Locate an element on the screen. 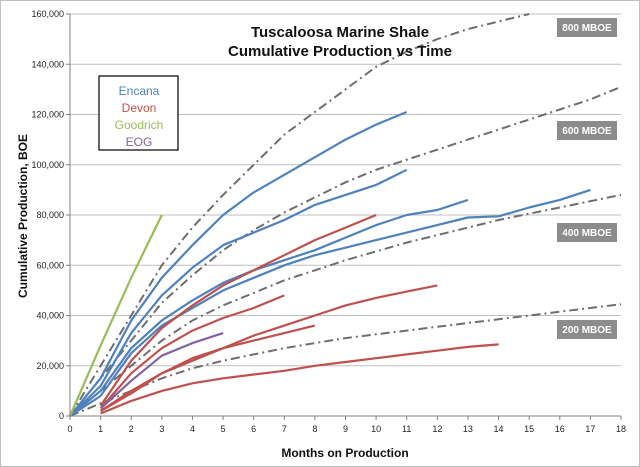  reference-label: 400 MBOE is located at coordinates (587, 232).